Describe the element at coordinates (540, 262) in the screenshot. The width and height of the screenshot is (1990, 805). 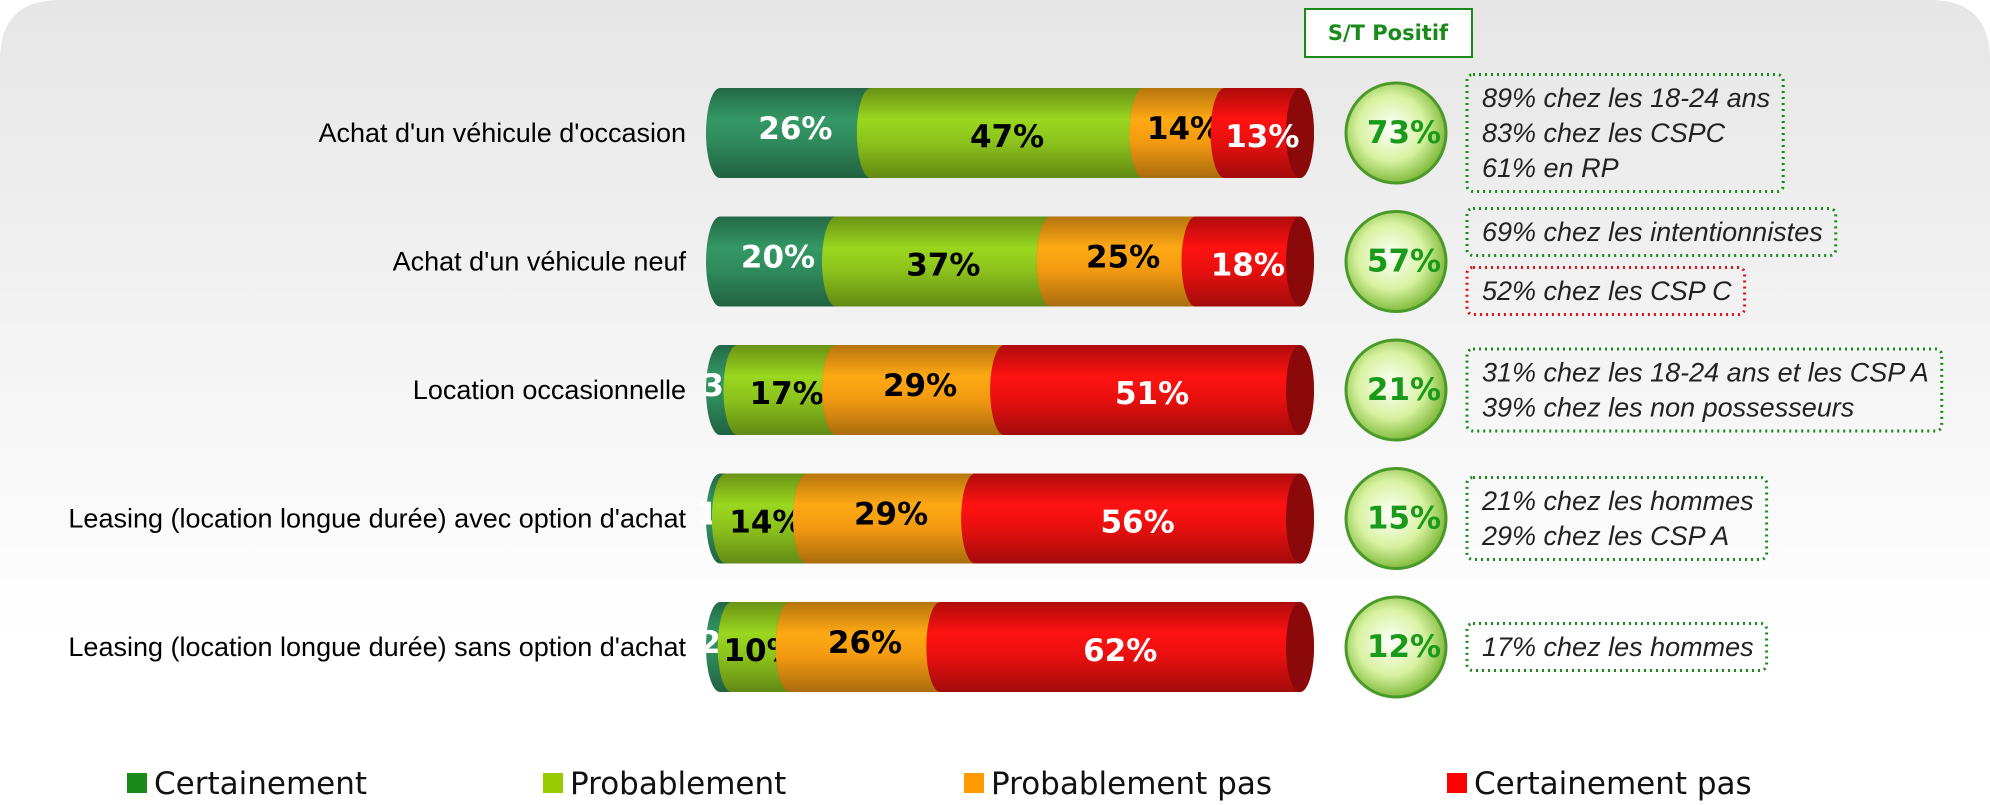
I see `category-label: Achat d'un véhicule neuf` at that location.